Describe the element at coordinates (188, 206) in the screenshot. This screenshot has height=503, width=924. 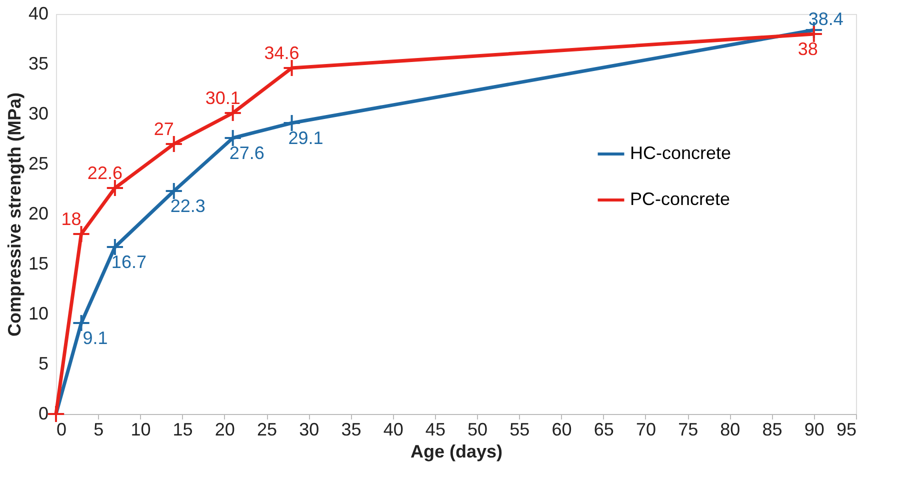
I see `data-label: 22.3` at that location.